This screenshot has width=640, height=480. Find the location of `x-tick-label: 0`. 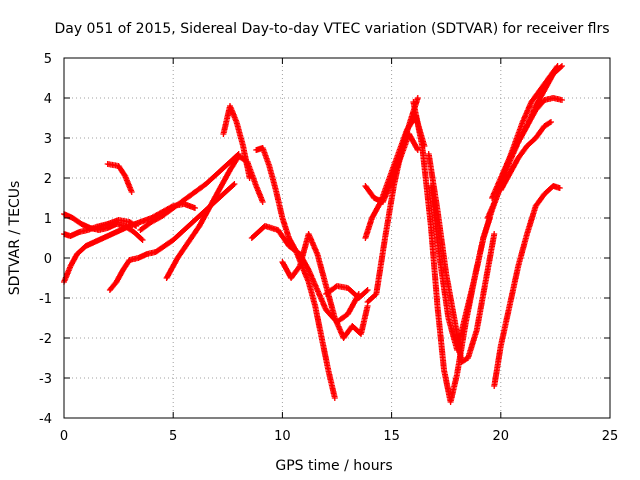

x-tick-label: 0 is located at coordinates (64, 436).